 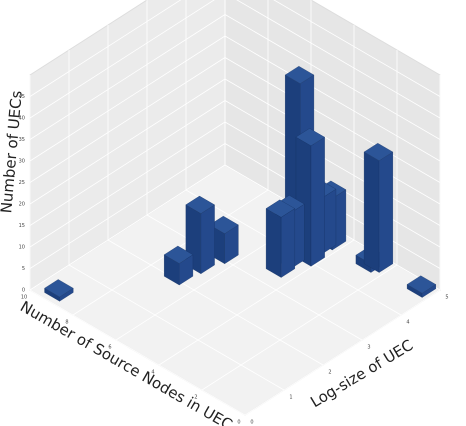 What do you see at coordinates (290, 398) in the screenshot?
I see `y-tick-label: 1` at bounding box center [290, 398].